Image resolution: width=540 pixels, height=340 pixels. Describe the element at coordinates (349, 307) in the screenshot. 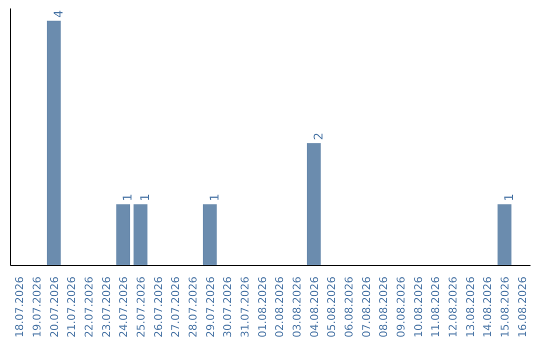

I see `x-tick-label: 06.08.2026` at that location.